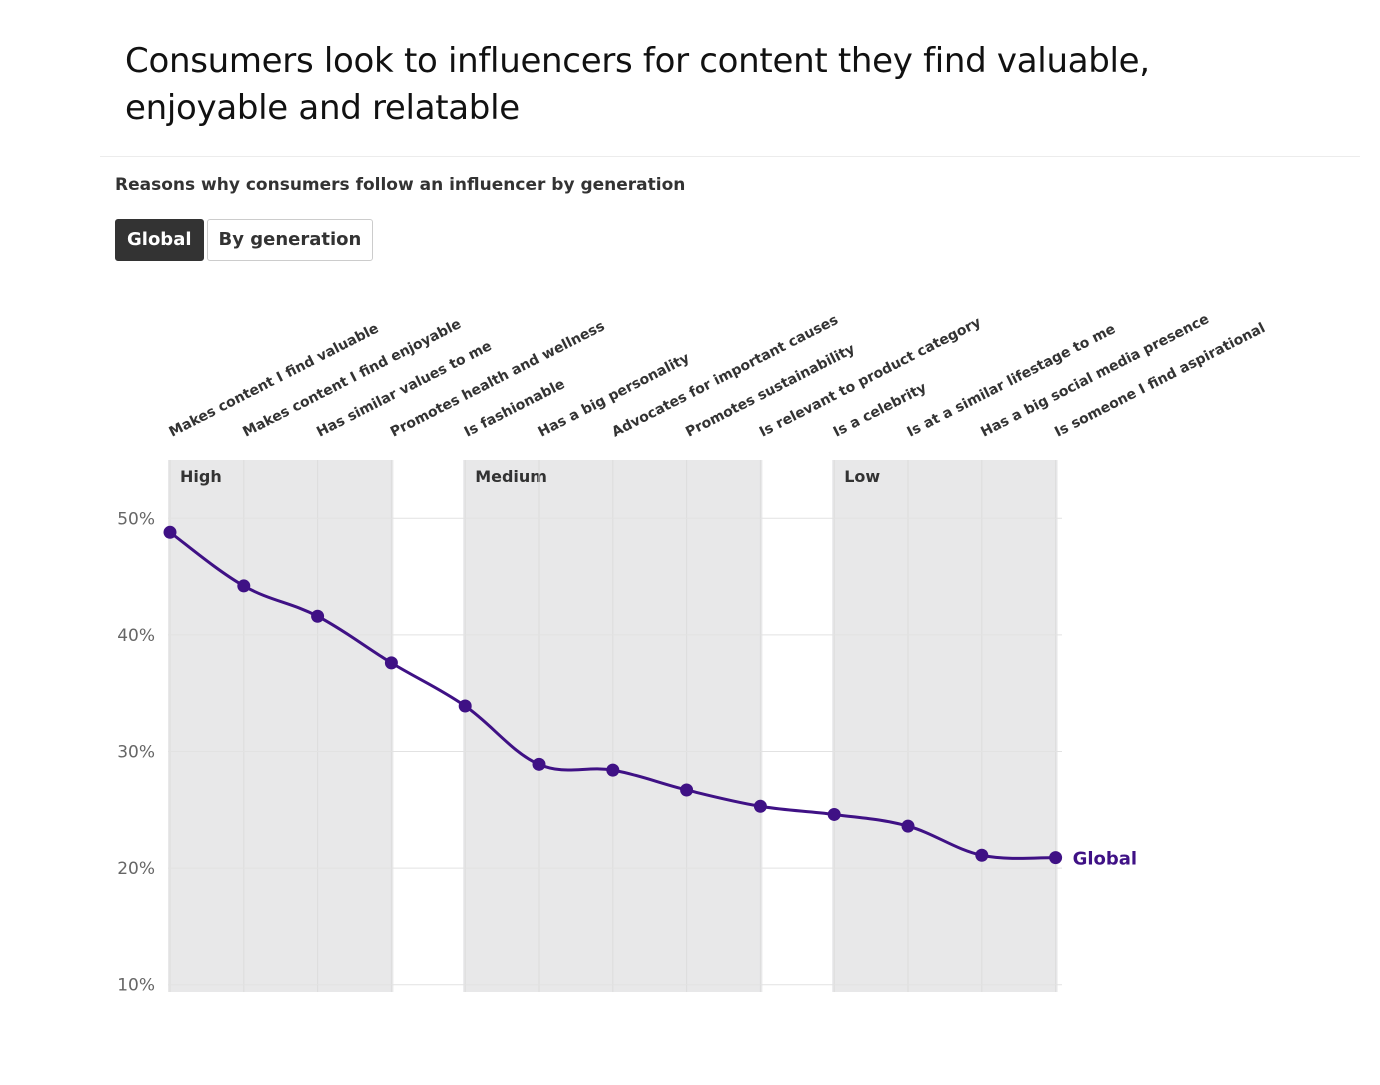 The image size is (1380, 1085). I want to click on view-toggle: Global By generation, so click(244, 240).